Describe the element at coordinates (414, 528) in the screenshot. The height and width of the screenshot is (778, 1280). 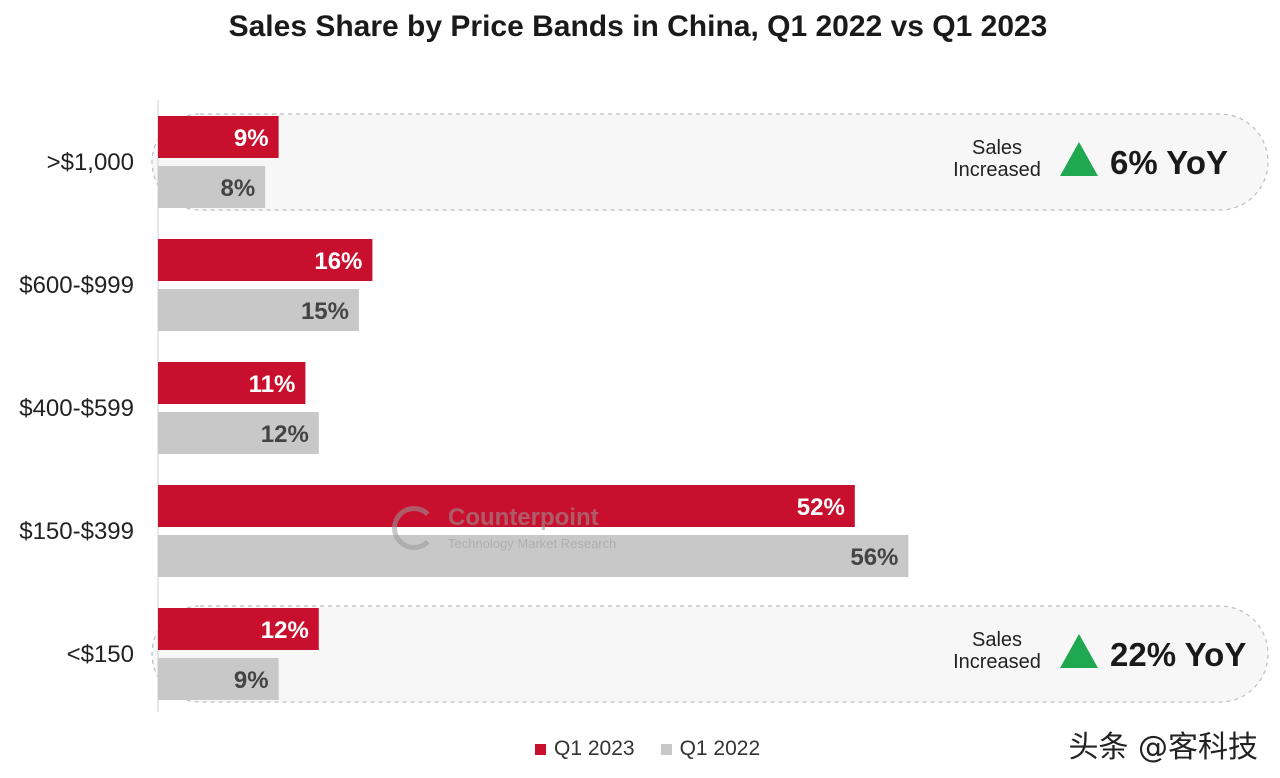
I see `counterpoint-logo-icon` at that location.